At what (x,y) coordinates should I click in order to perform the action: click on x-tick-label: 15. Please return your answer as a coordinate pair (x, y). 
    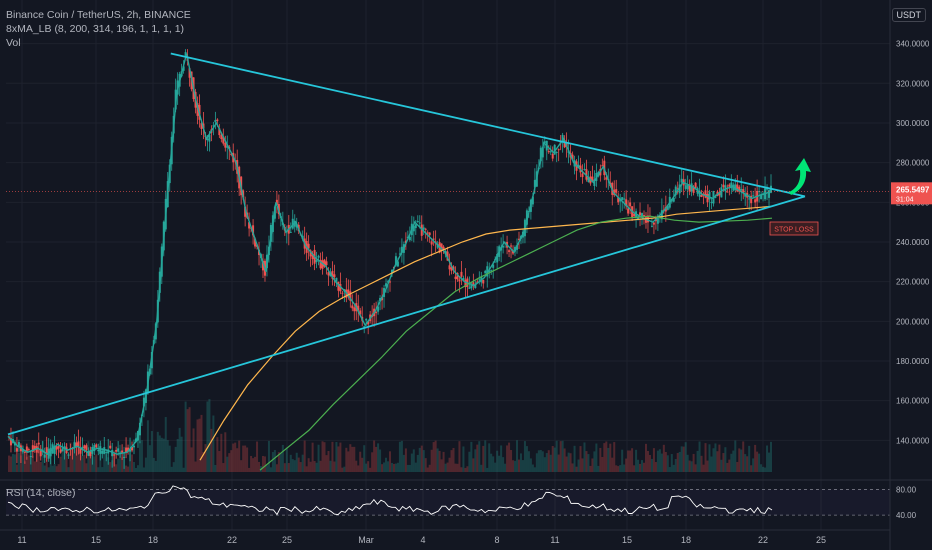
    Looking at the image, I should click on (627, 540).